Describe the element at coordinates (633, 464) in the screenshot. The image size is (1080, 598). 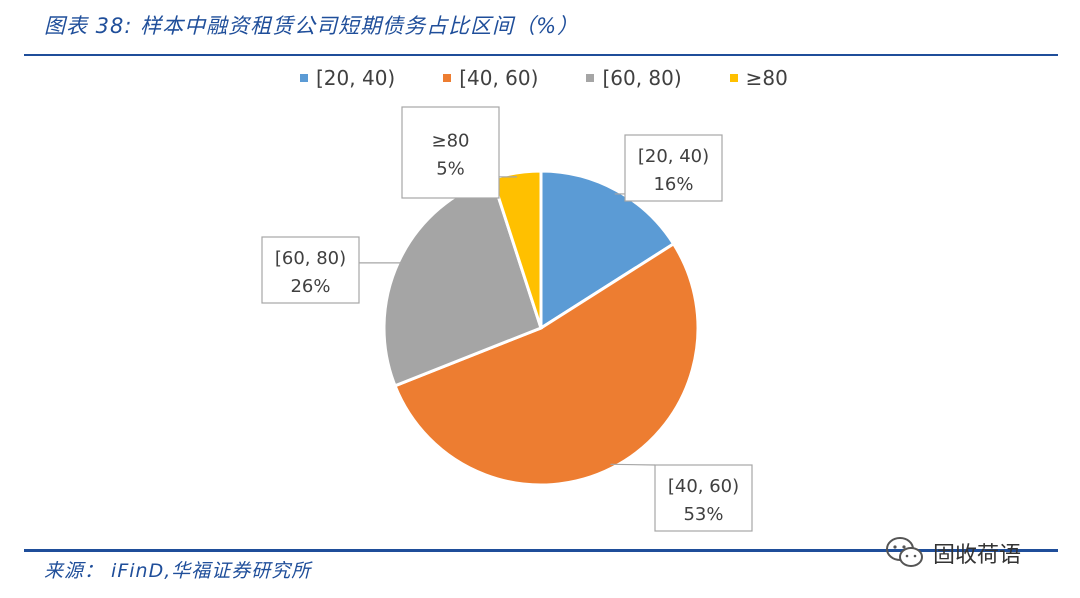
I see `callout-leader` at that location.